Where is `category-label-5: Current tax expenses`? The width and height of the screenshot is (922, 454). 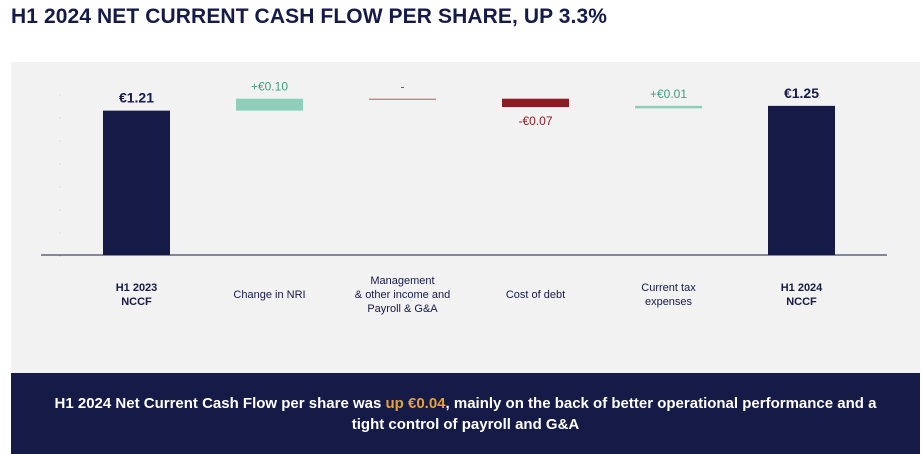 category-label-5: Current tax expenses is located at coordinates (668, 295).